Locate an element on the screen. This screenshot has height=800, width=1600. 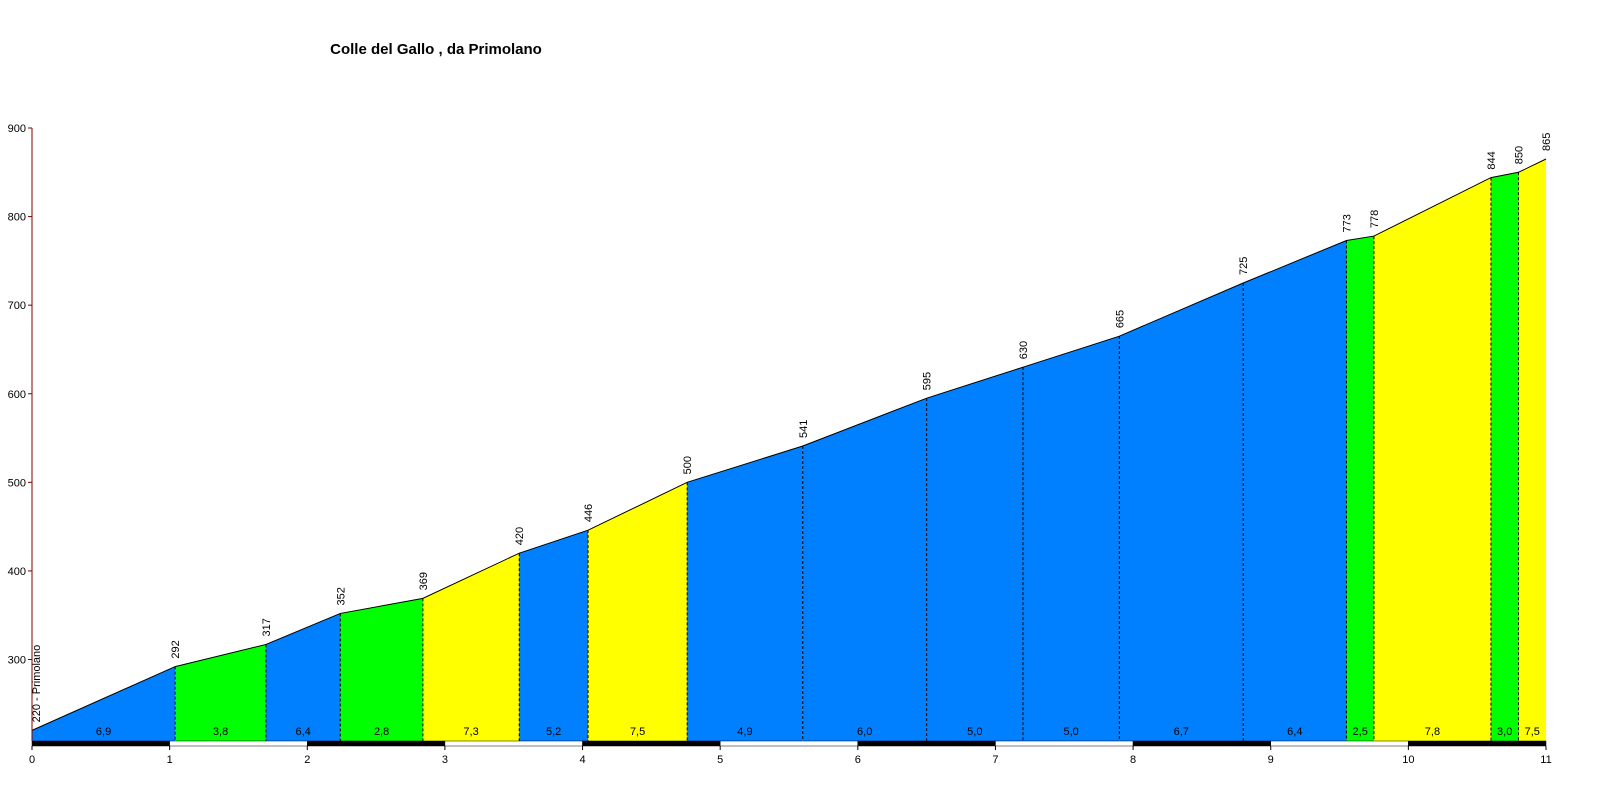
x-tick-label: 7 is located at coordinates (995, 760).